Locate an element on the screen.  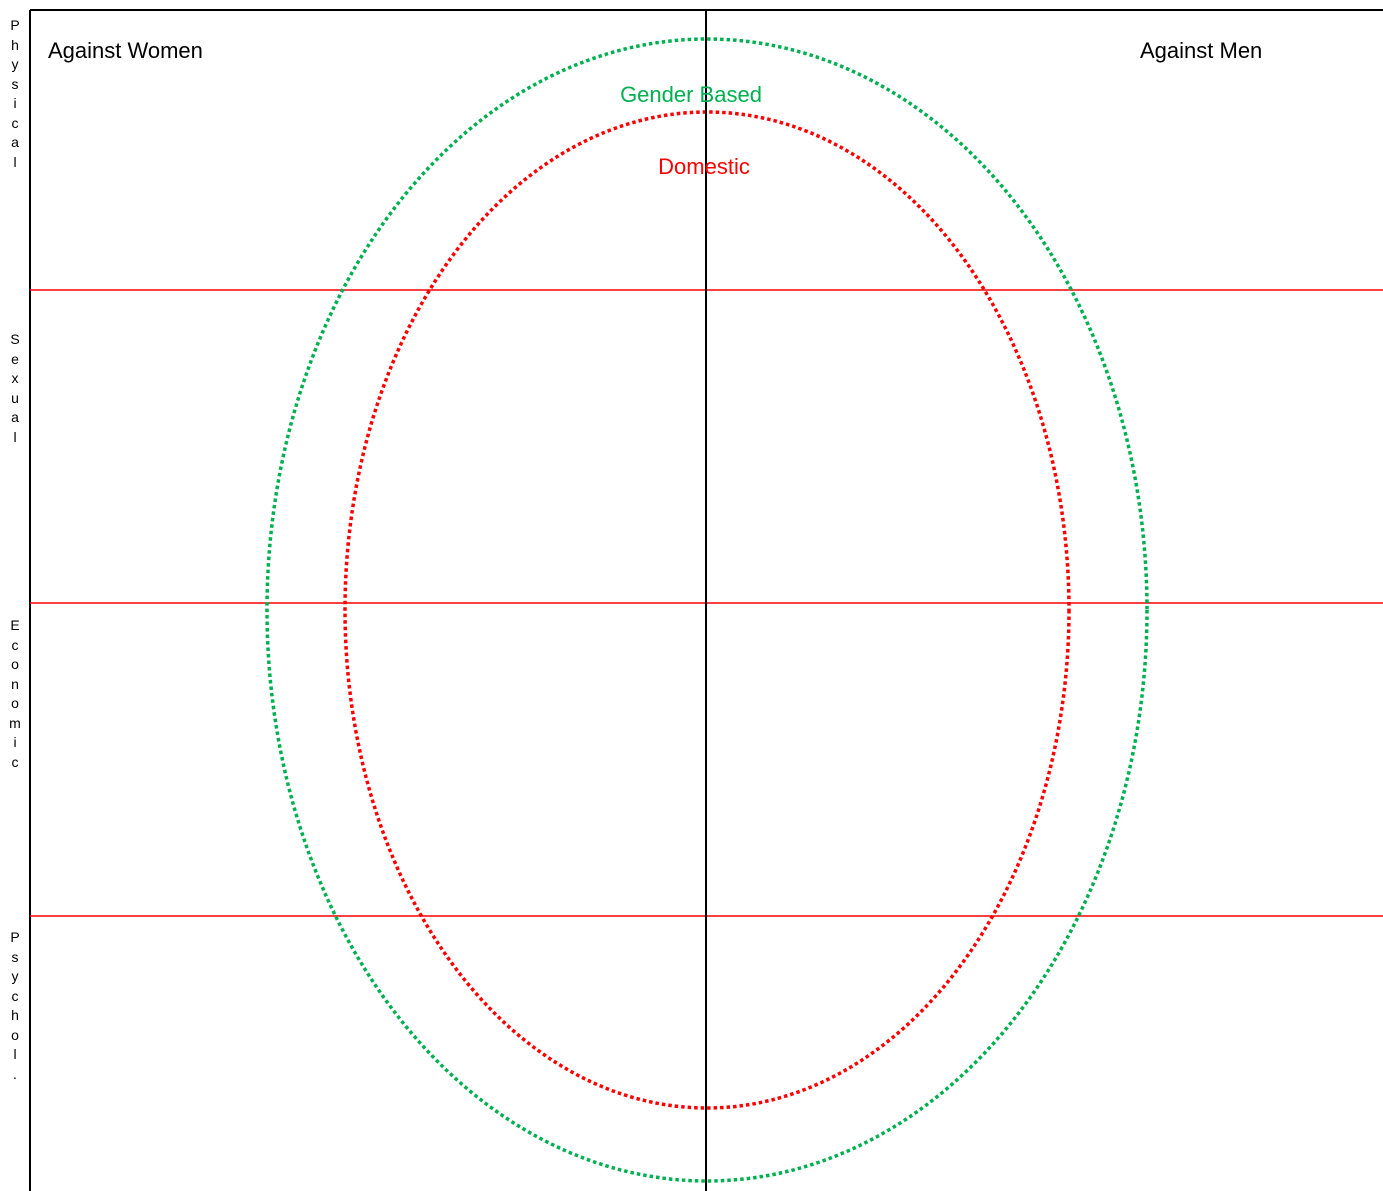
row-label-letter: m is located at coordinates (15, 722).